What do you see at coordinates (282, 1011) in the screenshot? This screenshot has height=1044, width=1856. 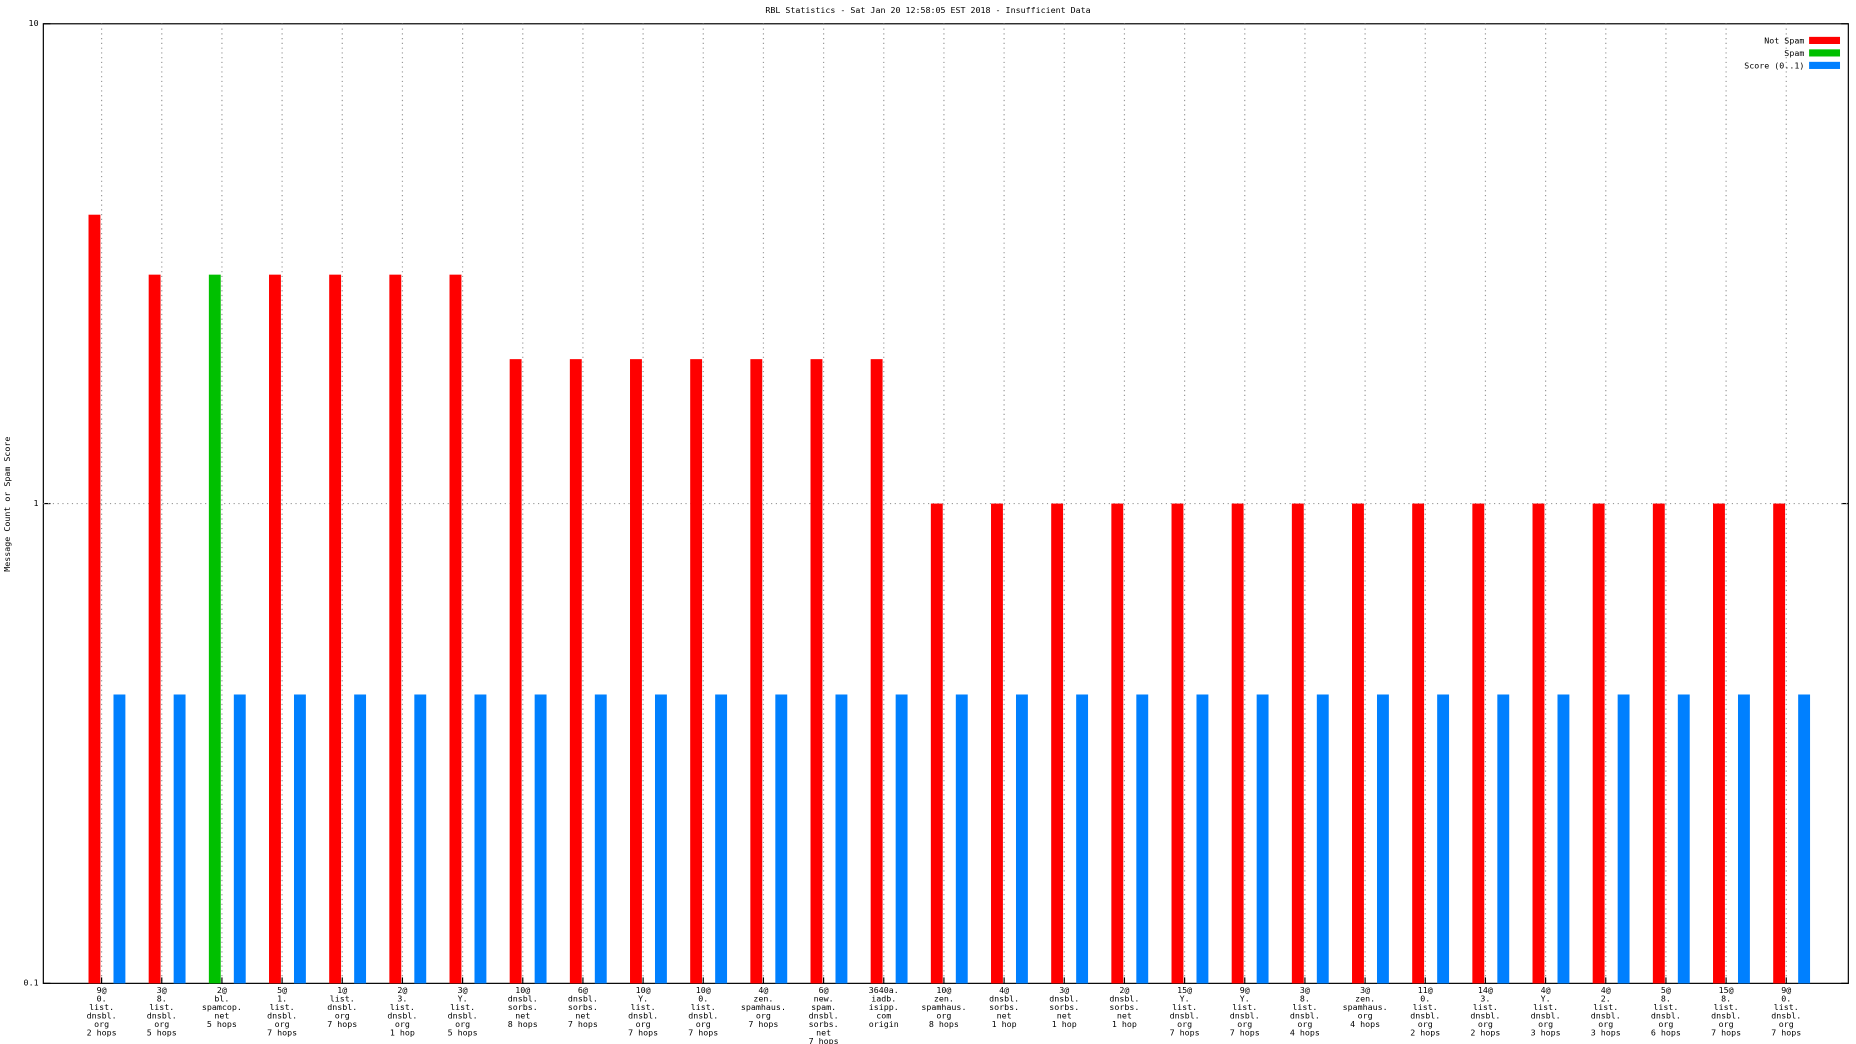 I see `x-tick-label: 5@ 1. list. dnsbl. org 7 hops` at bounding box center [282, 1011].